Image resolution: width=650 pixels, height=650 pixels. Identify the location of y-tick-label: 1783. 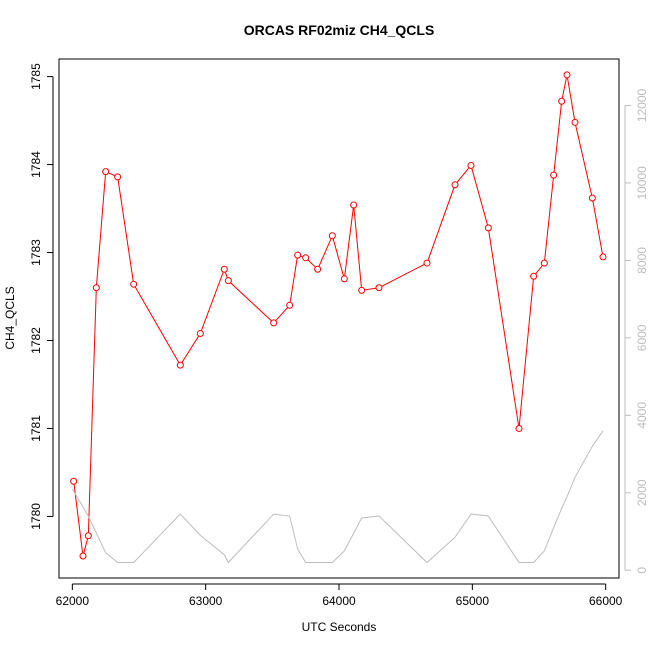
(36, 252).